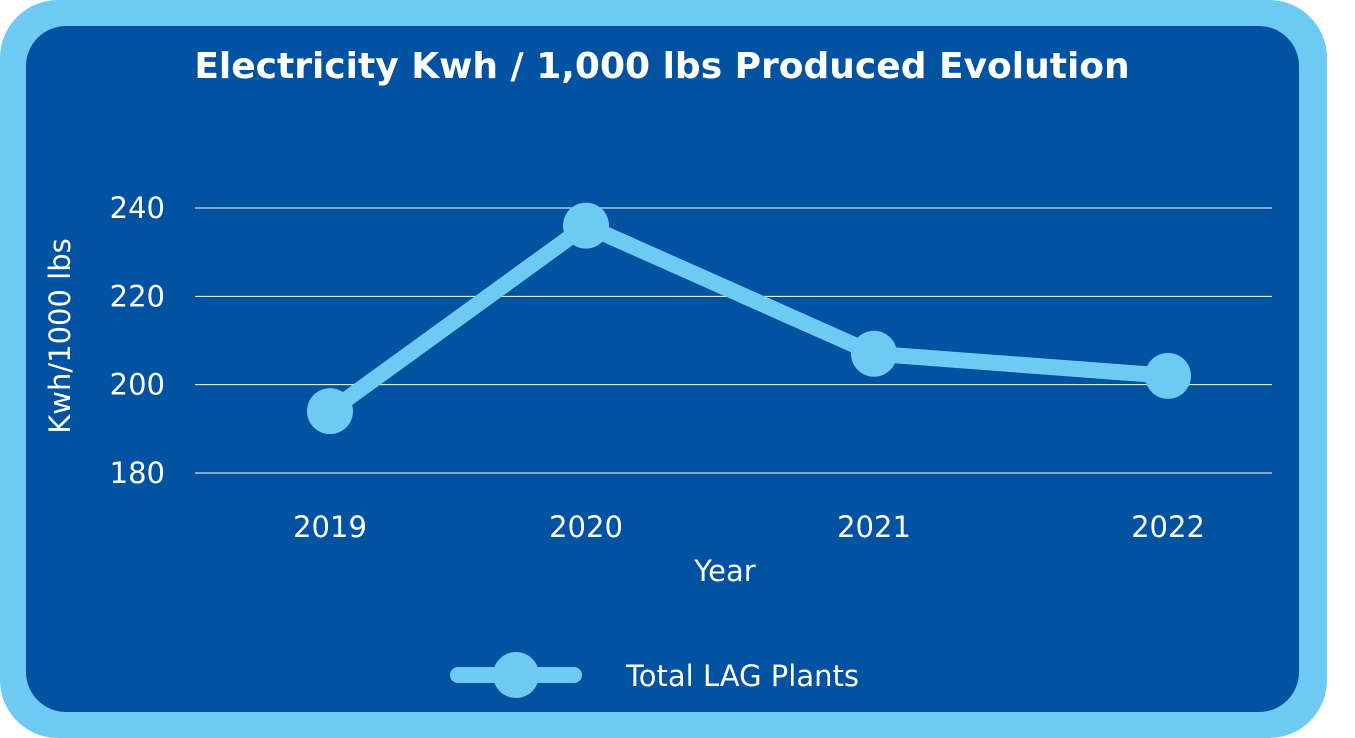 This screenshot has height=738, width=1355. I want to click on legend-label: Total LAG Plants, so click(742, 676).